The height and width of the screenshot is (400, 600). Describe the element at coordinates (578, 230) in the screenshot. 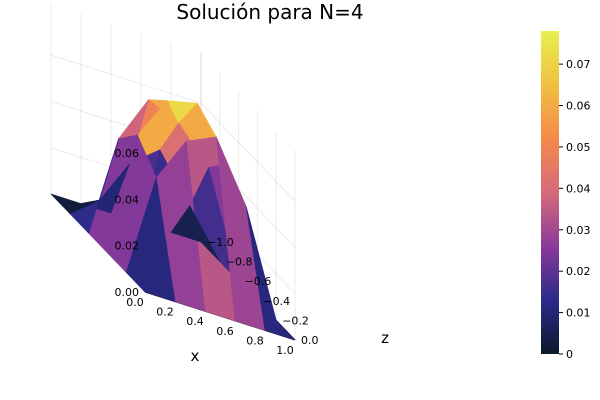

I see `colorbar-tick-label: 0.03` at that location.